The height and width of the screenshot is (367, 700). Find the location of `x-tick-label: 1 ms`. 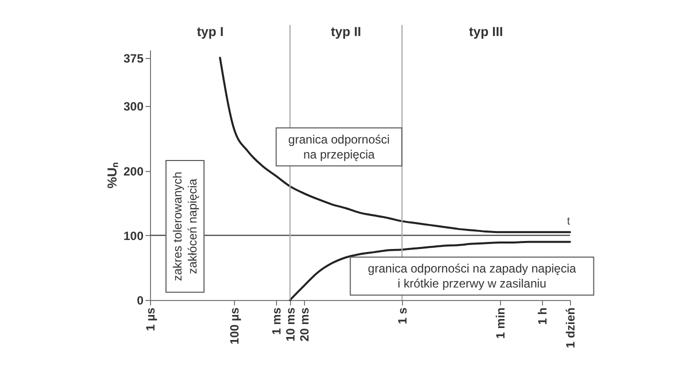

x-tick-label: 1 ms is located at coordinates (277, 321).